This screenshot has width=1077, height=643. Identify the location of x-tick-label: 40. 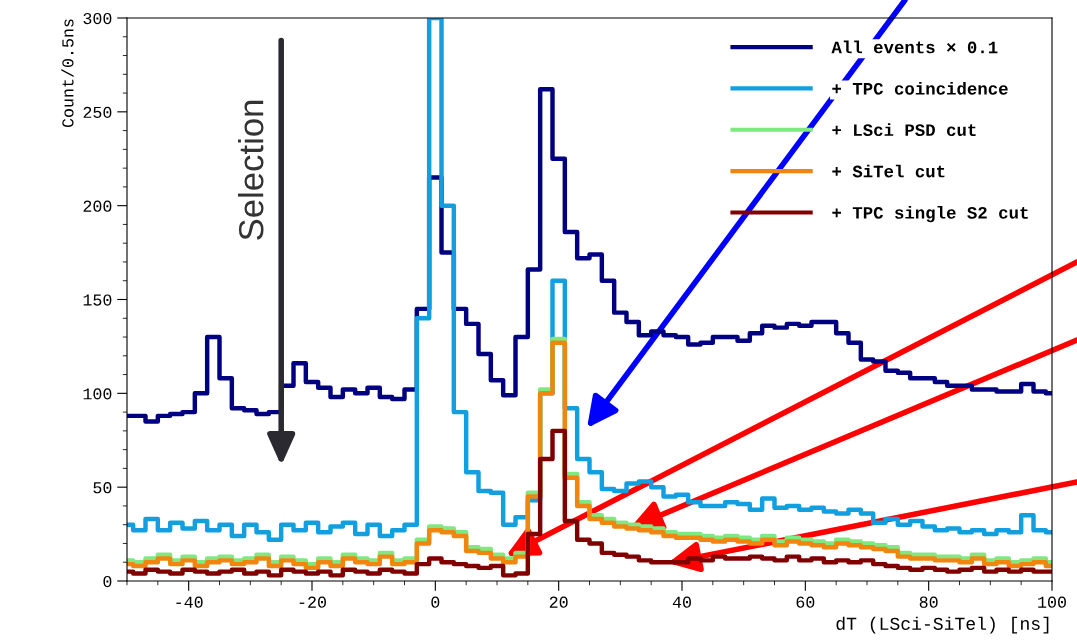
(681, 602).